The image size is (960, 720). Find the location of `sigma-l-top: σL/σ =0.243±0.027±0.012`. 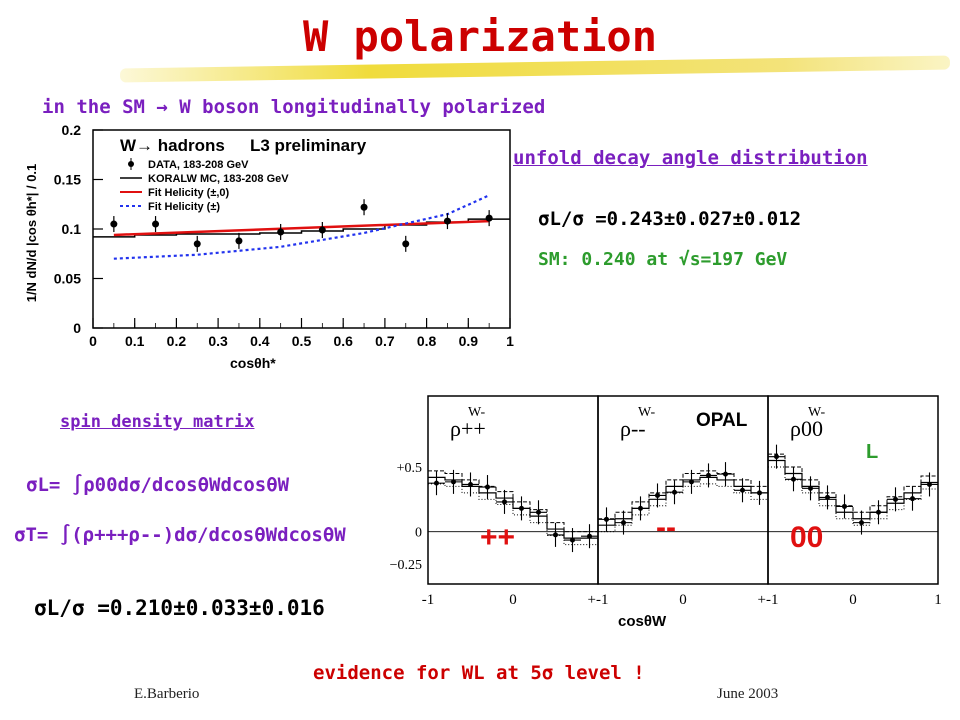

sigma-l-top: σL/σ =0.243±0.027±0.012 is located at coordinates (670, 219).